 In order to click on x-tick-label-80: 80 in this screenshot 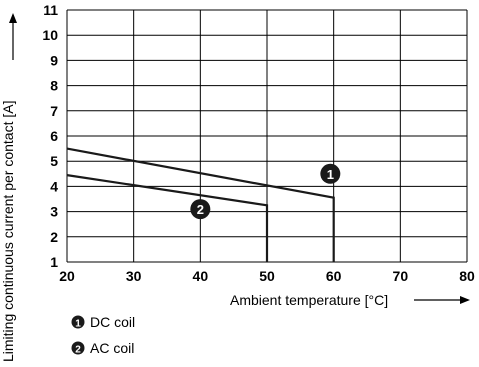, I will do `click(467, 276)`.